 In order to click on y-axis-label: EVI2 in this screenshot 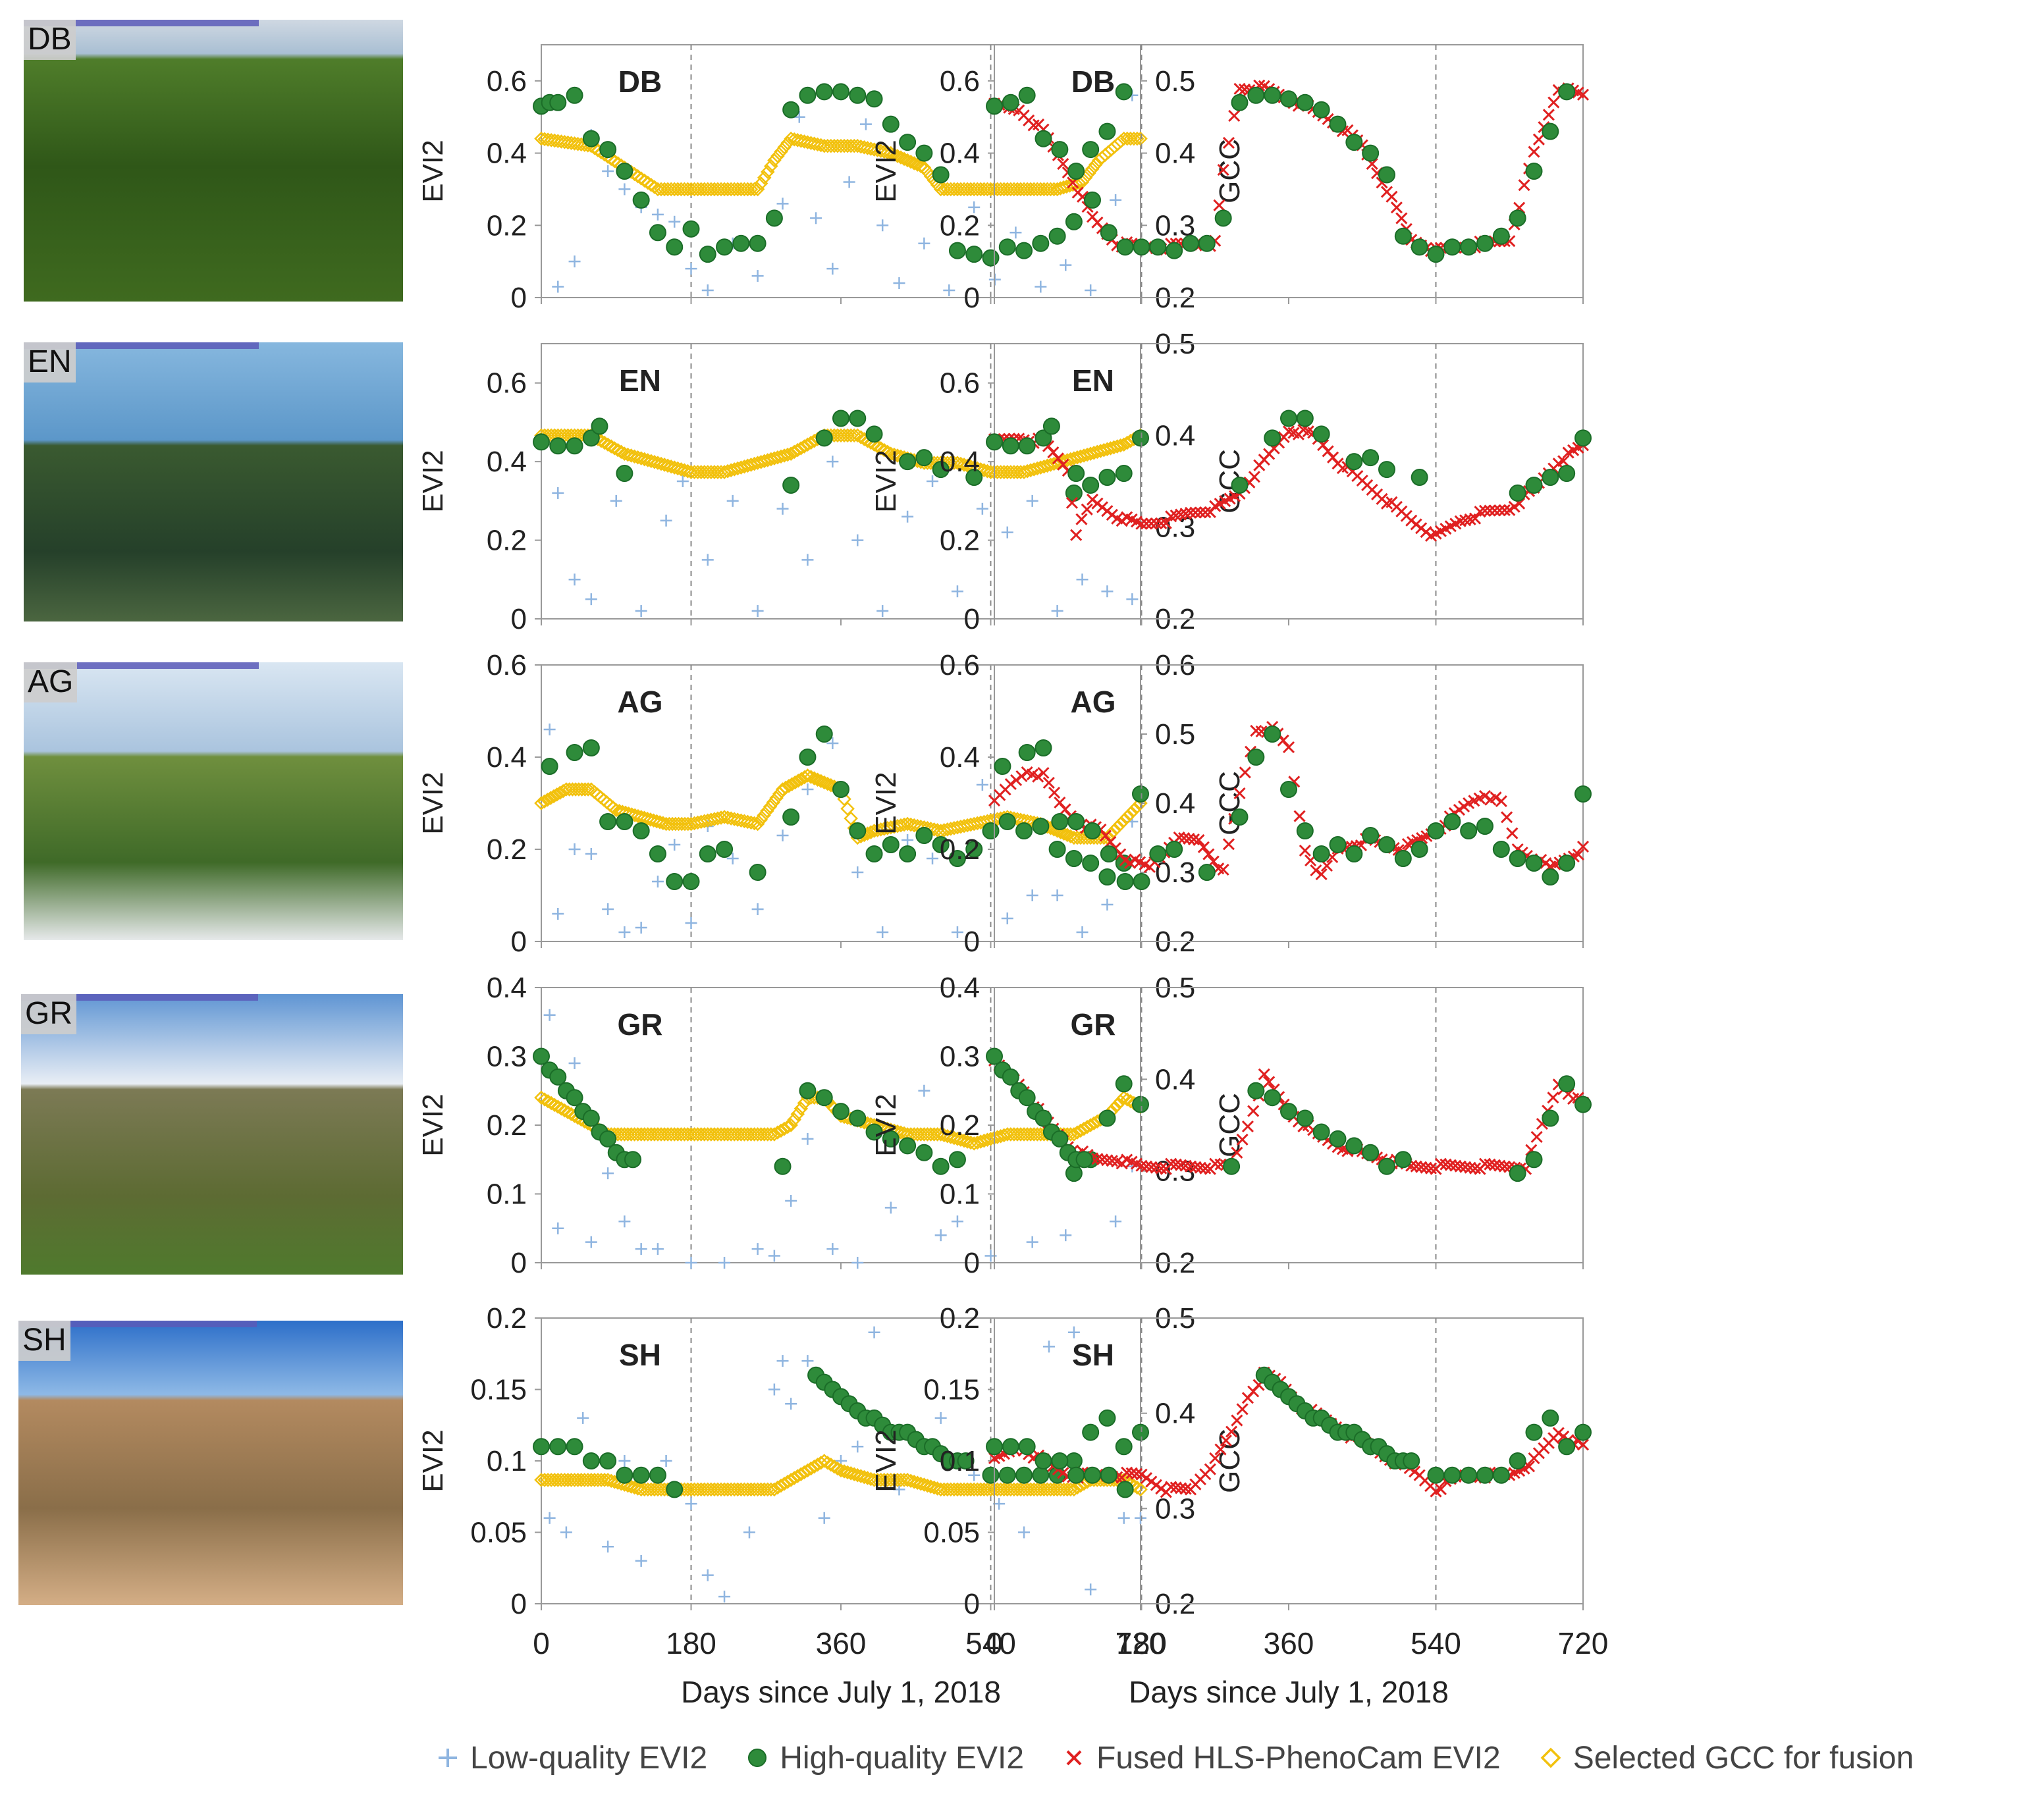, I will do `click(886, 1460)`.